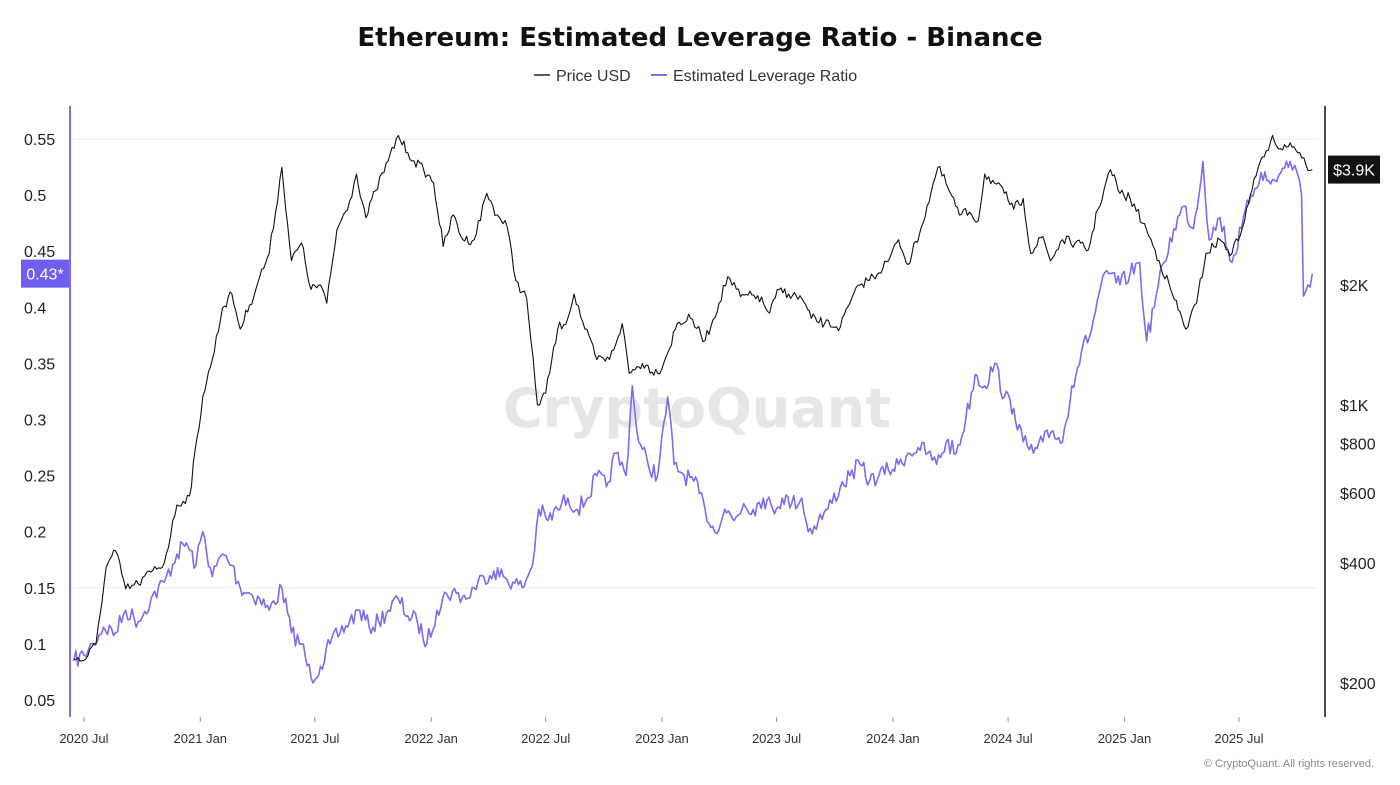 The width and height of the screenshot is (1400, 785). I want to click on left-tick-label: 0.2, so click(35, 533).